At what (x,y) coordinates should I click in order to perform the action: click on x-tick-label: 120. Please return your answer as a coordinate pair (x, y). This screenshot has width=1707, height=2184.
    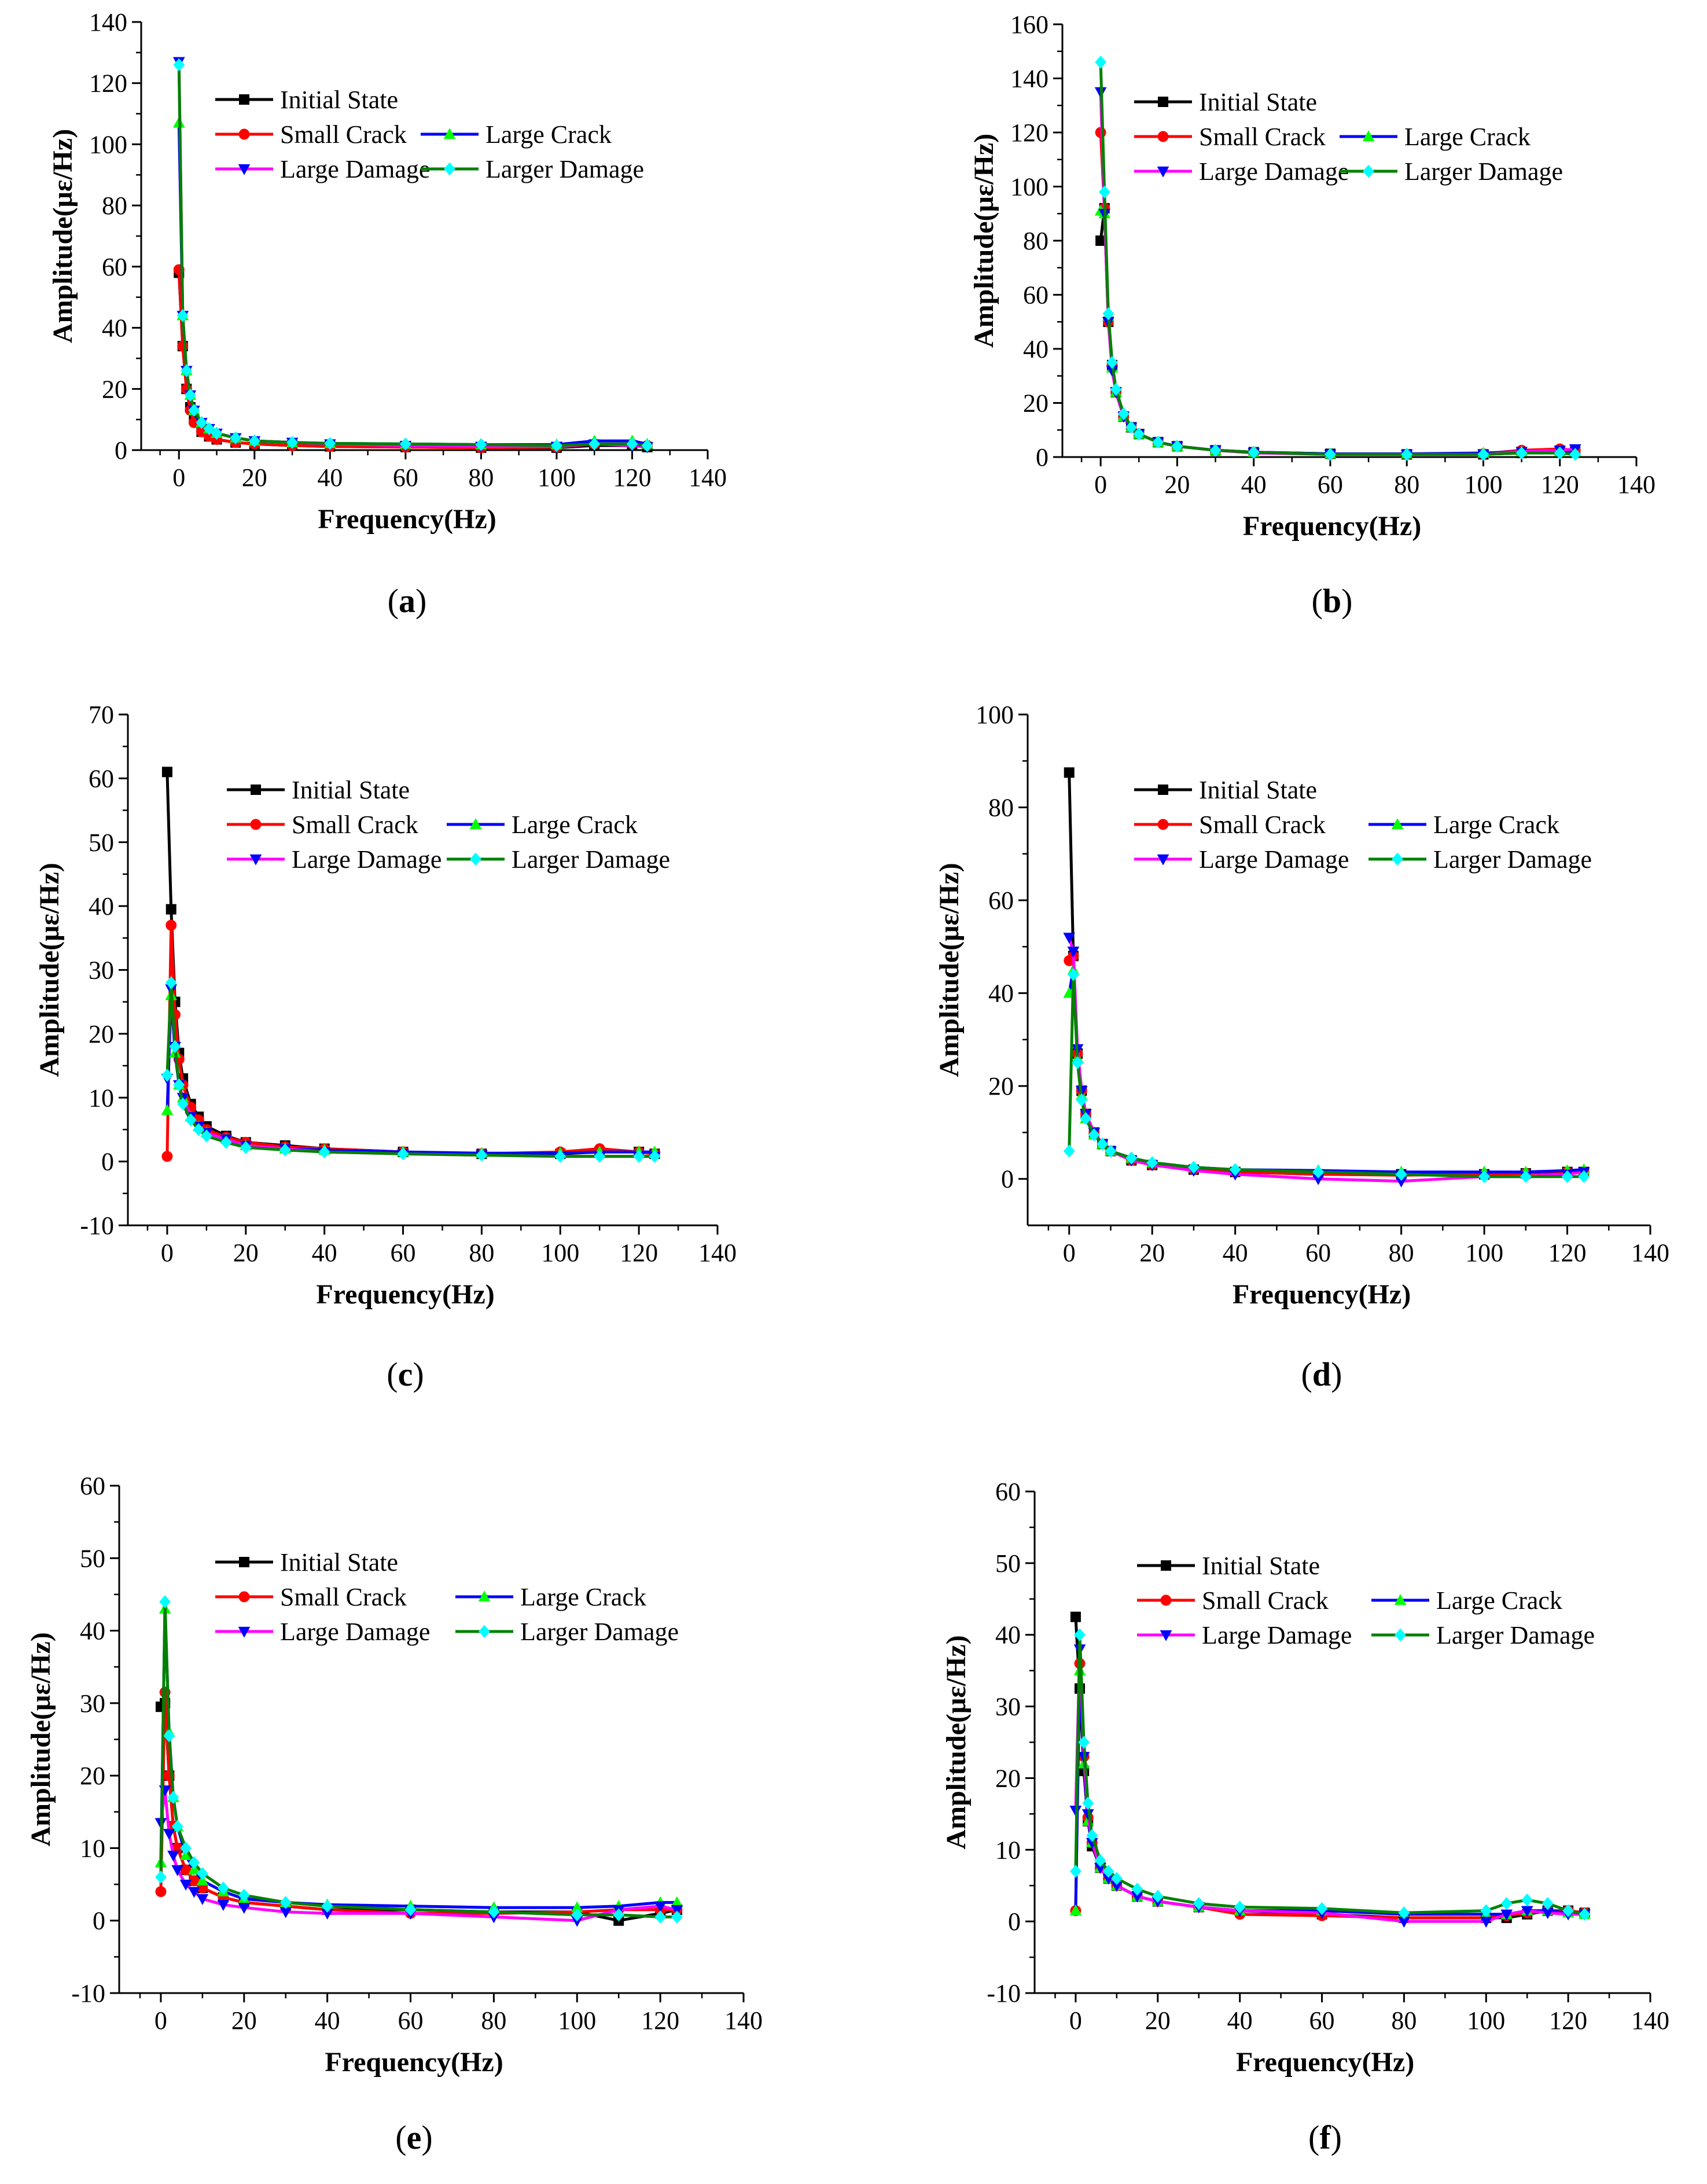
    Looking at the image, I should click on (1567, 1253).